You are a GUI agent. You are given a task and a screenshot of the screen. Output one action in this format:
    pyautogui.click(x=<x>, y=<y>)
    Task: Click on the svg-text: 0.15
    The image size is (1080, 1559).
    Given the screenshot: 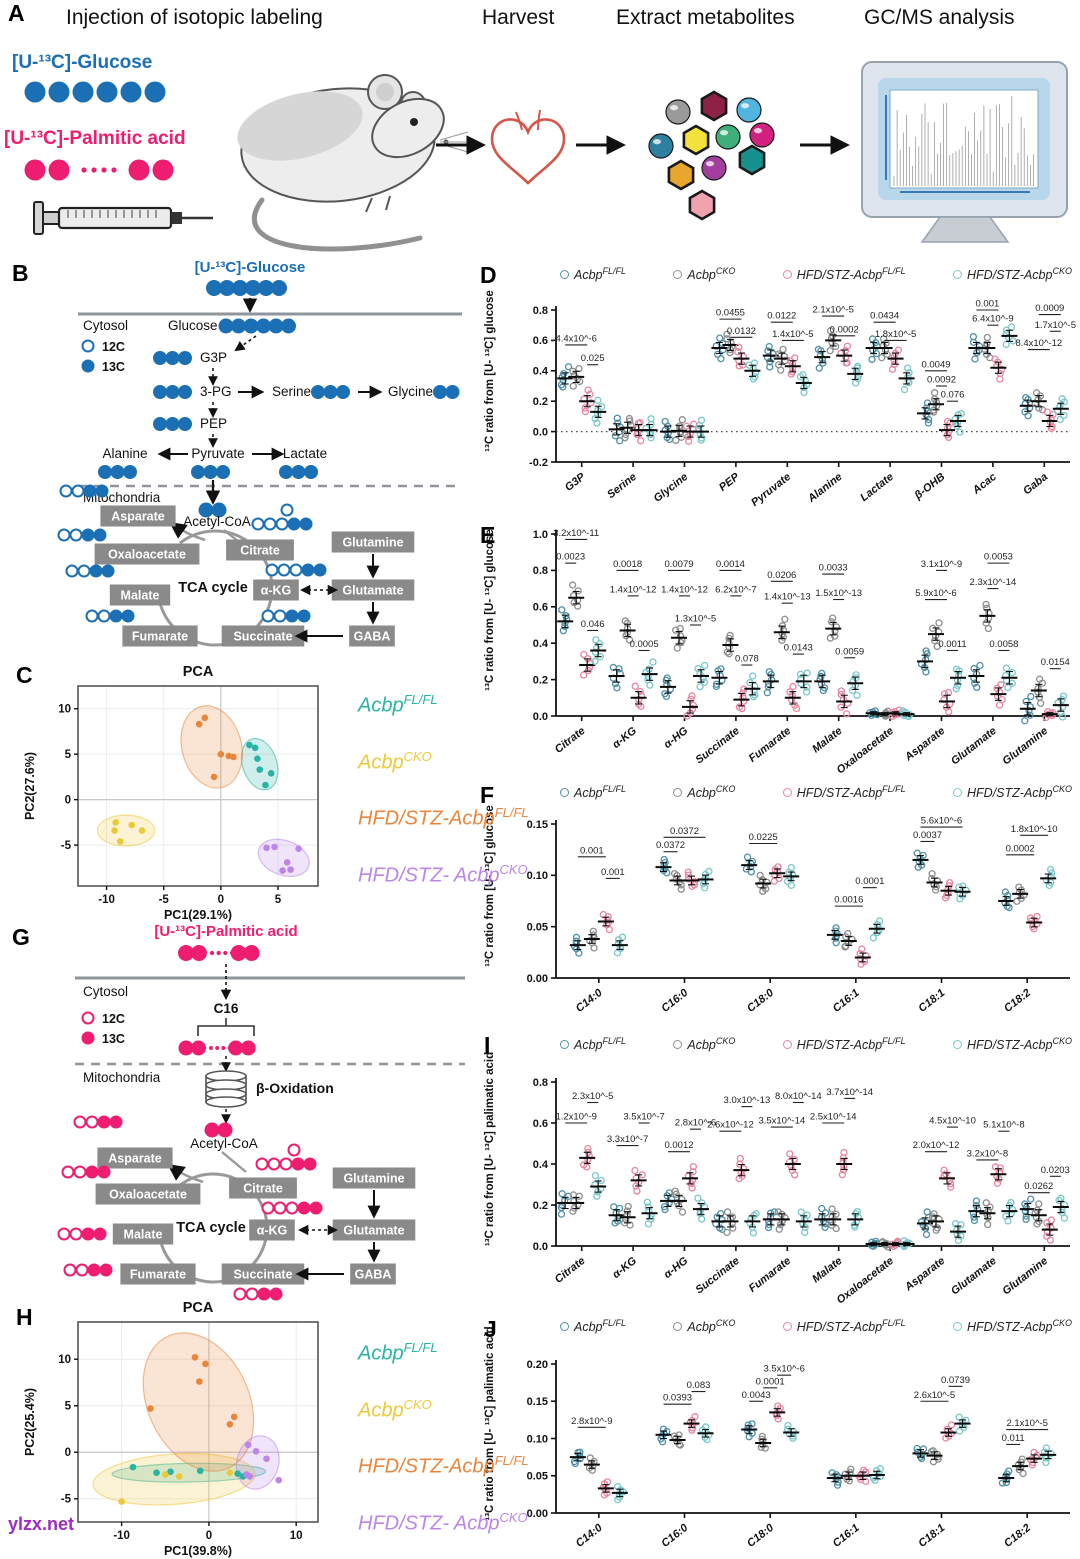 What is the action you would take?
    pyautogui.click(x=537, y=1402)
    